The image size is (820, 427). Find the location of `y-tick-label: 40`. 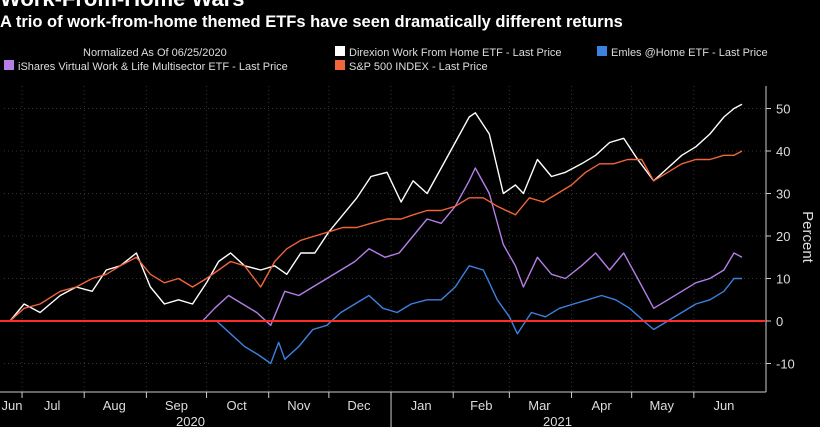

y-tick-label: 40 is located at coordinates (783, 151).